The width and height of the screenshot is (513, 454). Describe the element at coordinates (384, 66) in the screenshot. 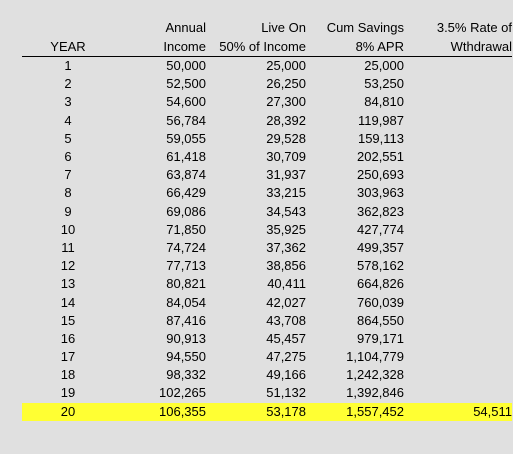

I see `cell-cum-savings: 25,000` at that location.